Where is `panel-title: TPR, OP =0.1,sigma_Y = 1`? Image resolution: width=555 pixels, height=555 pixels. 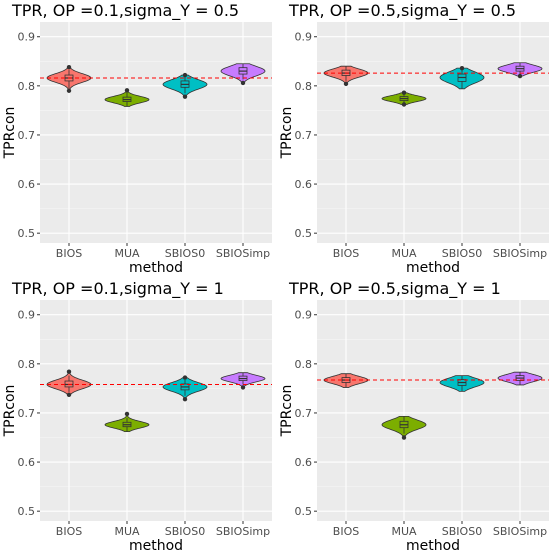 panel-title: TPR, OP =0.1,sigma_Y = 1 is located at coordinates (117, 289).